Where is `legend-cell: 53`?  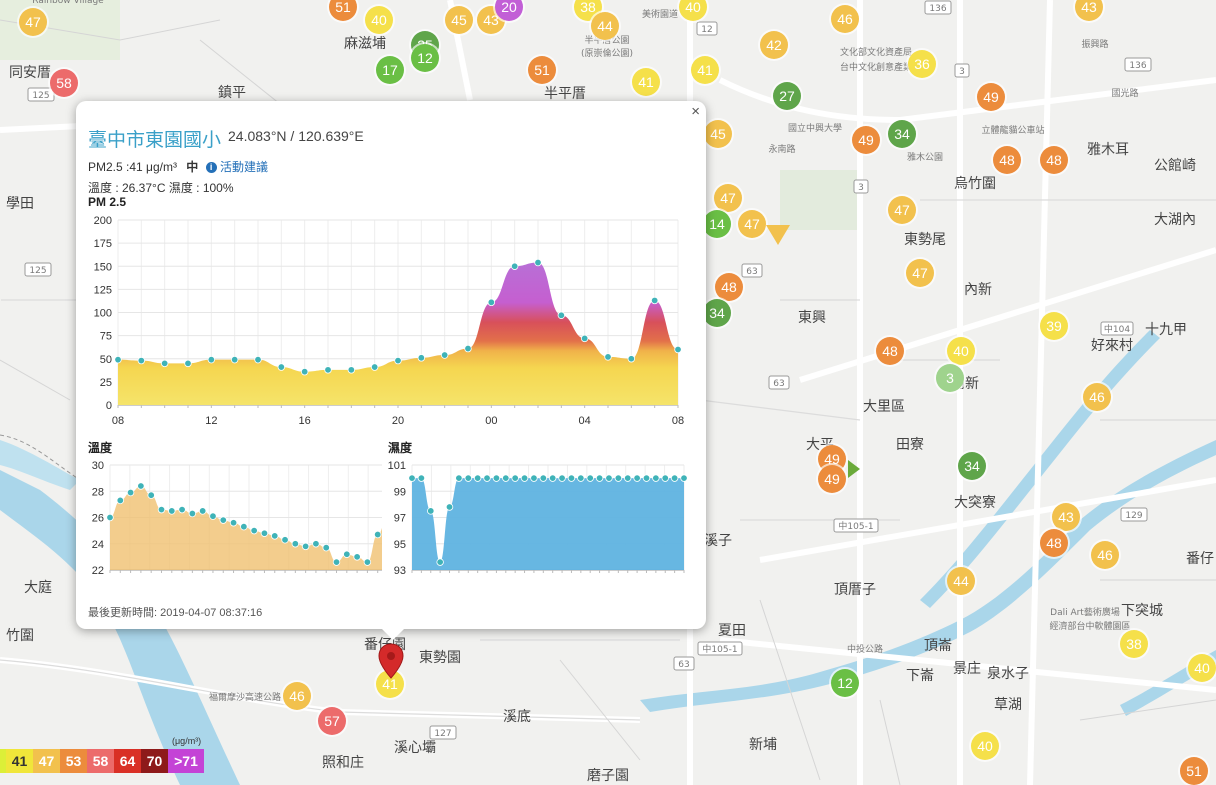
legend-cell: 53 is located at coordinates (73, 761).